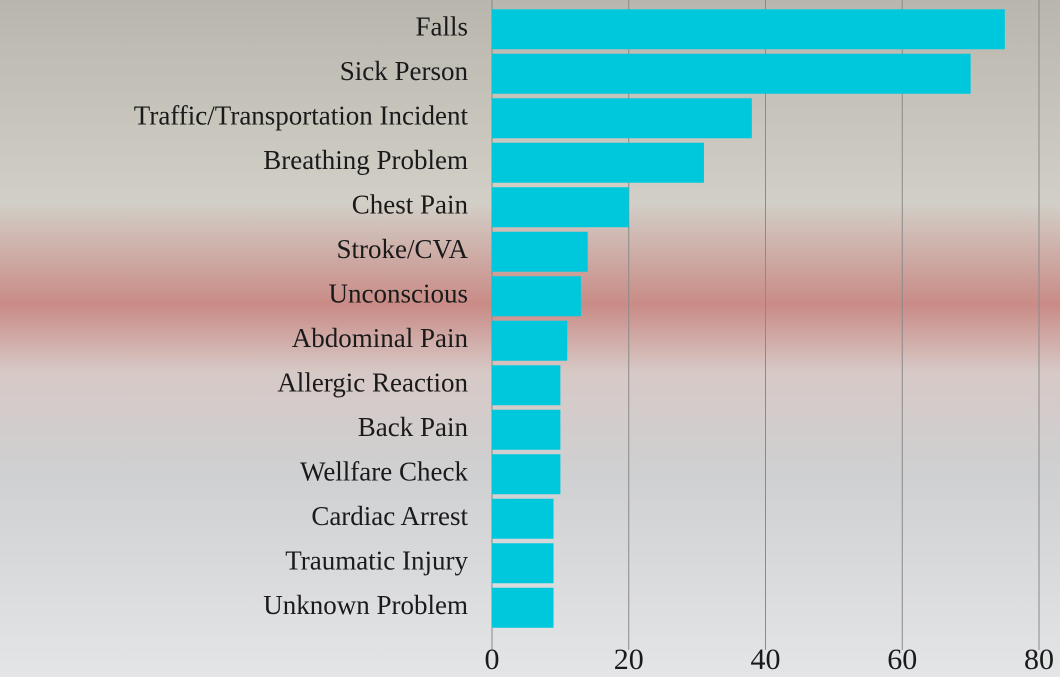 This screenshot has height=677, width=1060. What do you see at coordinates (410, 204) in the screenshot?
I see `y-tick-label: Chest Pain` at bounding box center [410, 204].